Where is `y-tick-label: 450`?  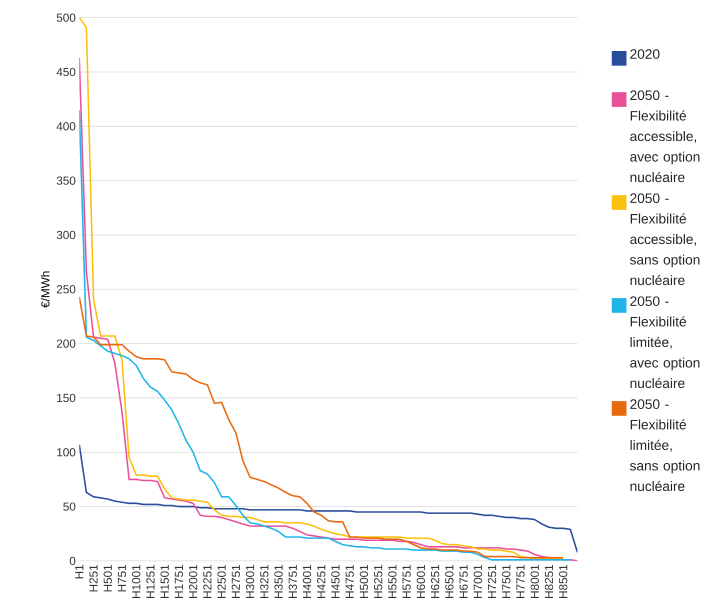
y-tick-label: 450 is located at coordinates (66, 72).